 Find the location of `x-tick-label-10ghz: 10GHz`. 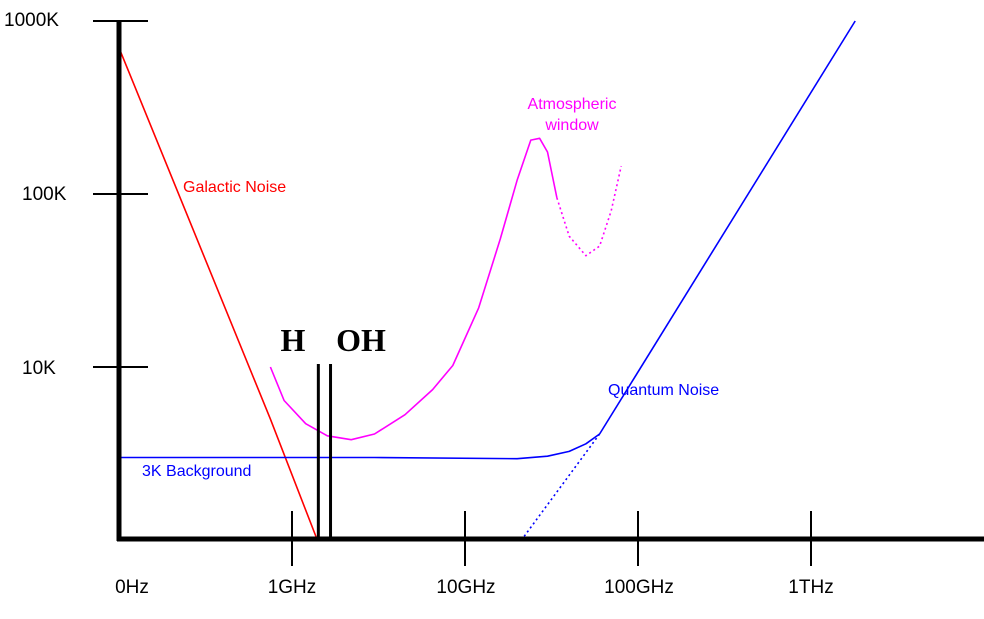

x-tick-label-10ghz: 10GHz is located at coordinates (465, 587).